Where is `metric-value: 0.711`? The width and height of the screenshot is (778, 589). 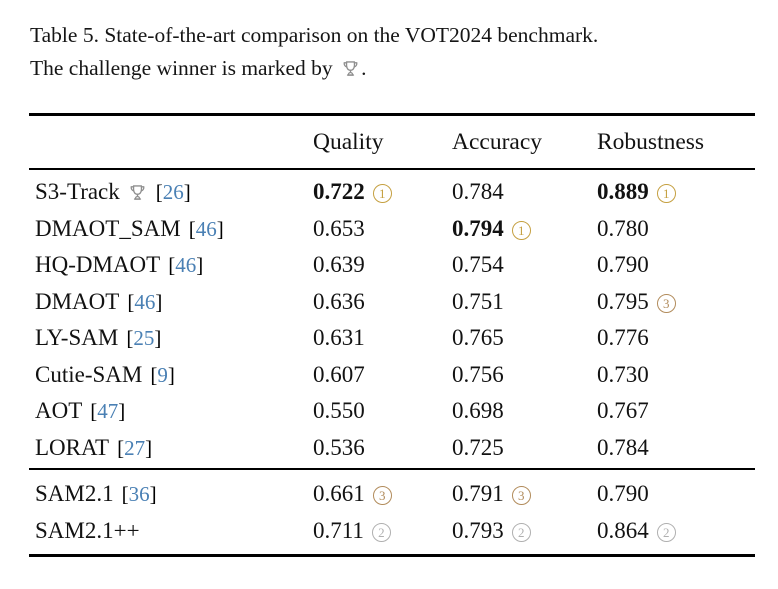
metric-value: 0.711 is located at coordinates (338, 530).